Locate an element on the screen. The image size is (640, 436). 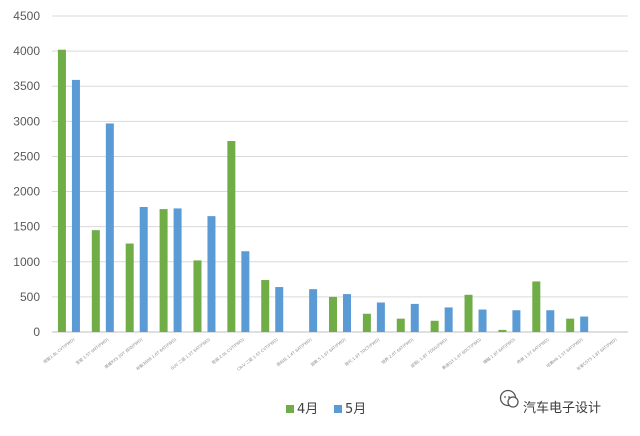
y-tick-label: 1000 is located at coordinates (26, 262).